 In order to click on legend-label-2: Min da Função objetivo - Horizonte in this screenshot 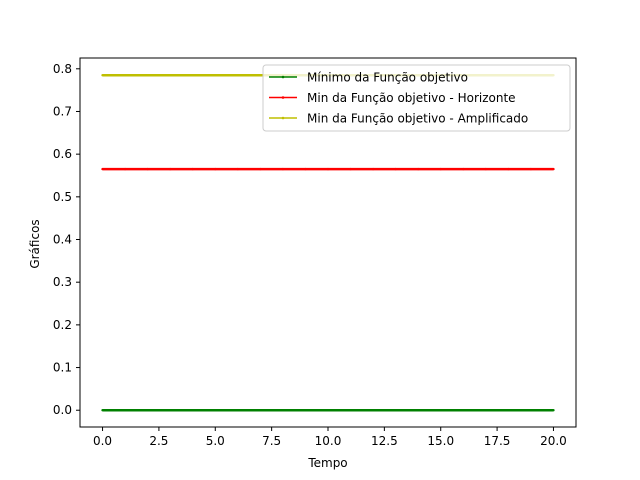, I will do `click(411, 98)`.